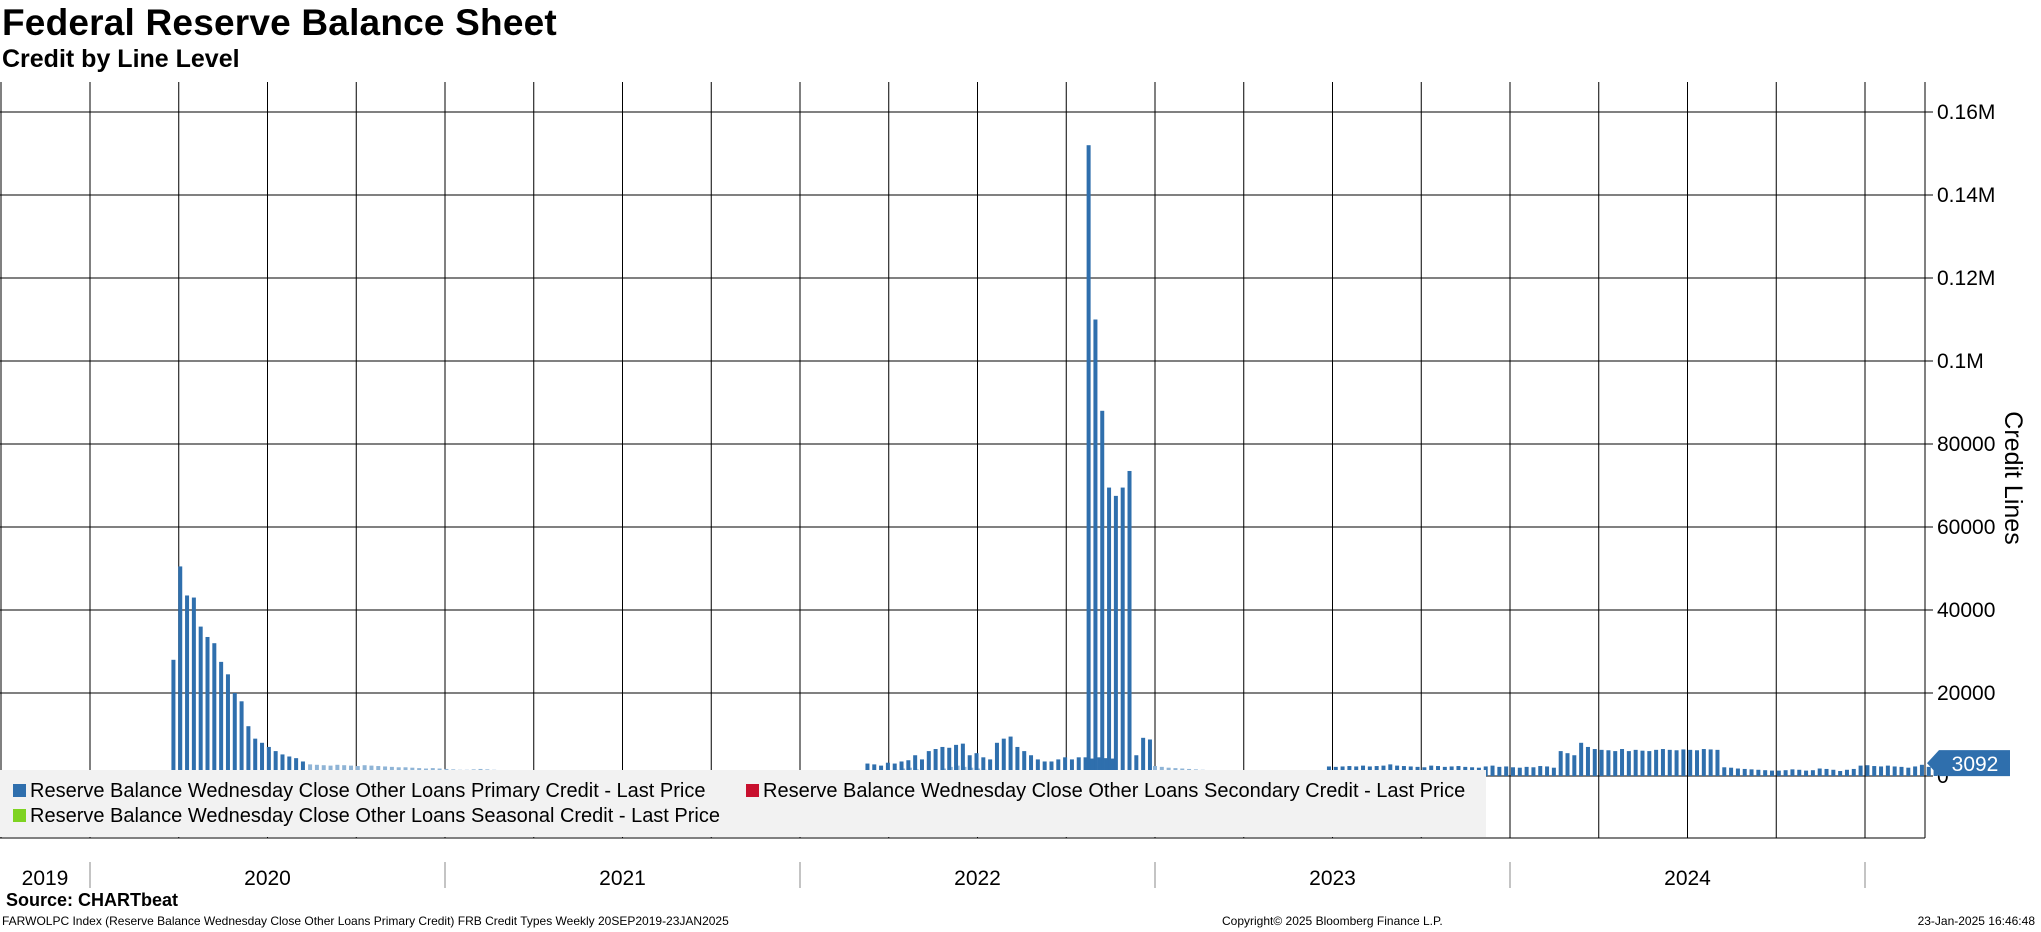 This screenshot has width=2041, height=932. Describe the element at coordinates (2013, 477) in the screenshot. I see `y-axis-title: Credit Lines` at that location.